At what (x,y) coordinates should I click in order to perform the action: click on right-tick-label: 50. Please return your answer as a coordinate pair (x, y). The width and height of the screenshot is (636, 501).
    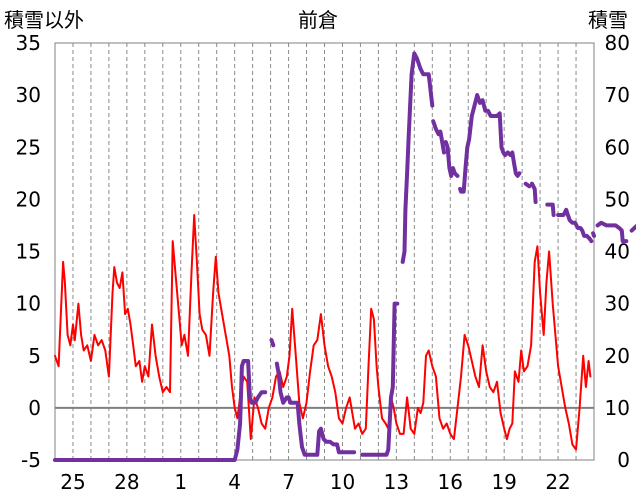
    Looking at the image, I should click on (617, 199).